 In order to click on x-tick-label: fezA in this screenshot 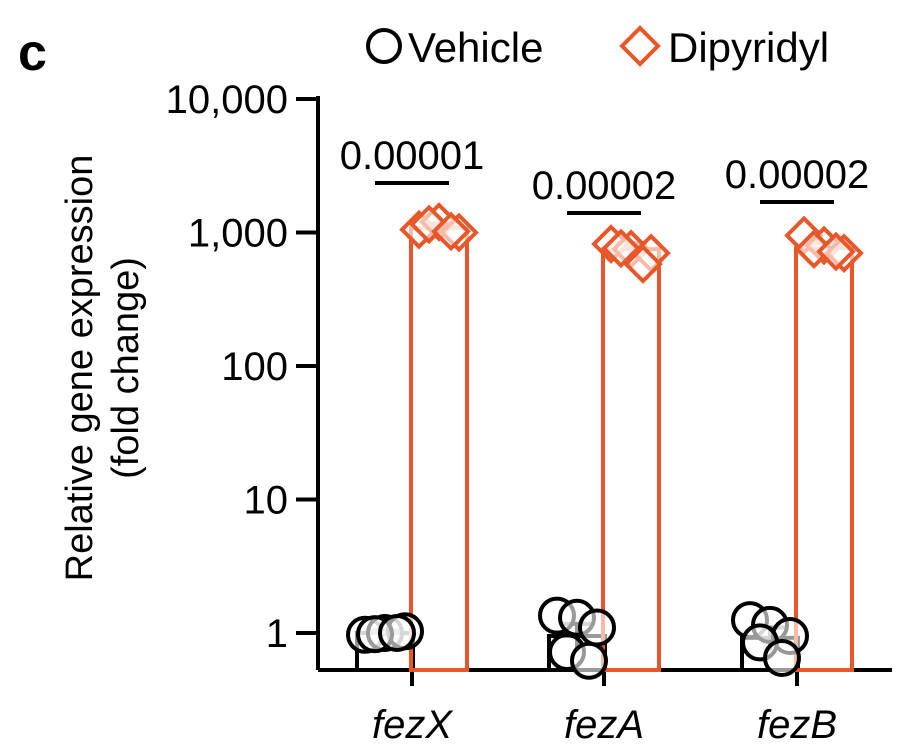, I will do `click(604, 725)`.